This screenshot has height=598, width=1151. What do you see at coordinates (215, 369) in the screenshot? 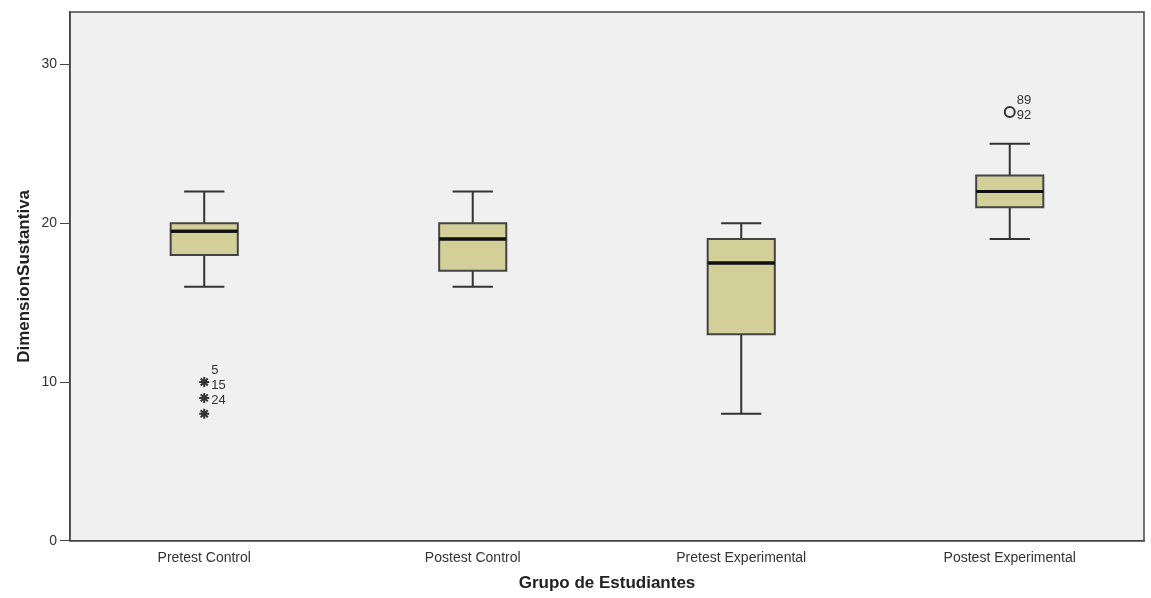
I see `annotation: 5` at bounding box center [215, 369].